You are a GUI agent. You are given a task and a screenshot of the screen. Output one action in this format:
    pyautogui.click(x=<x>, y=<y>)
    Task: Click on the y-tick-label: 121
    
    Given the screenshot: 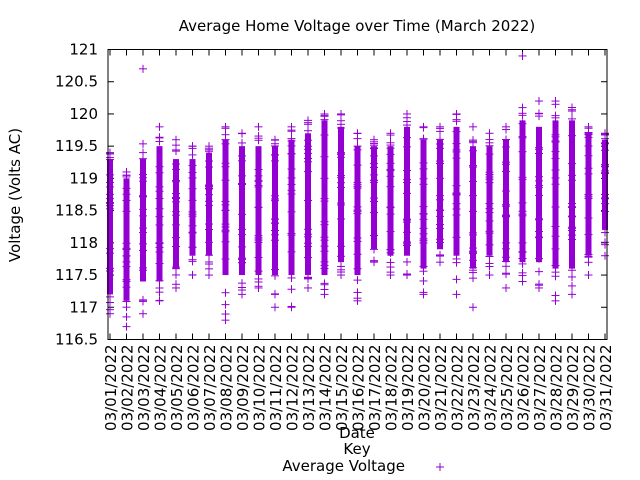 What is the action you would take?
    pyautogui.click(x=83, y=50)
    